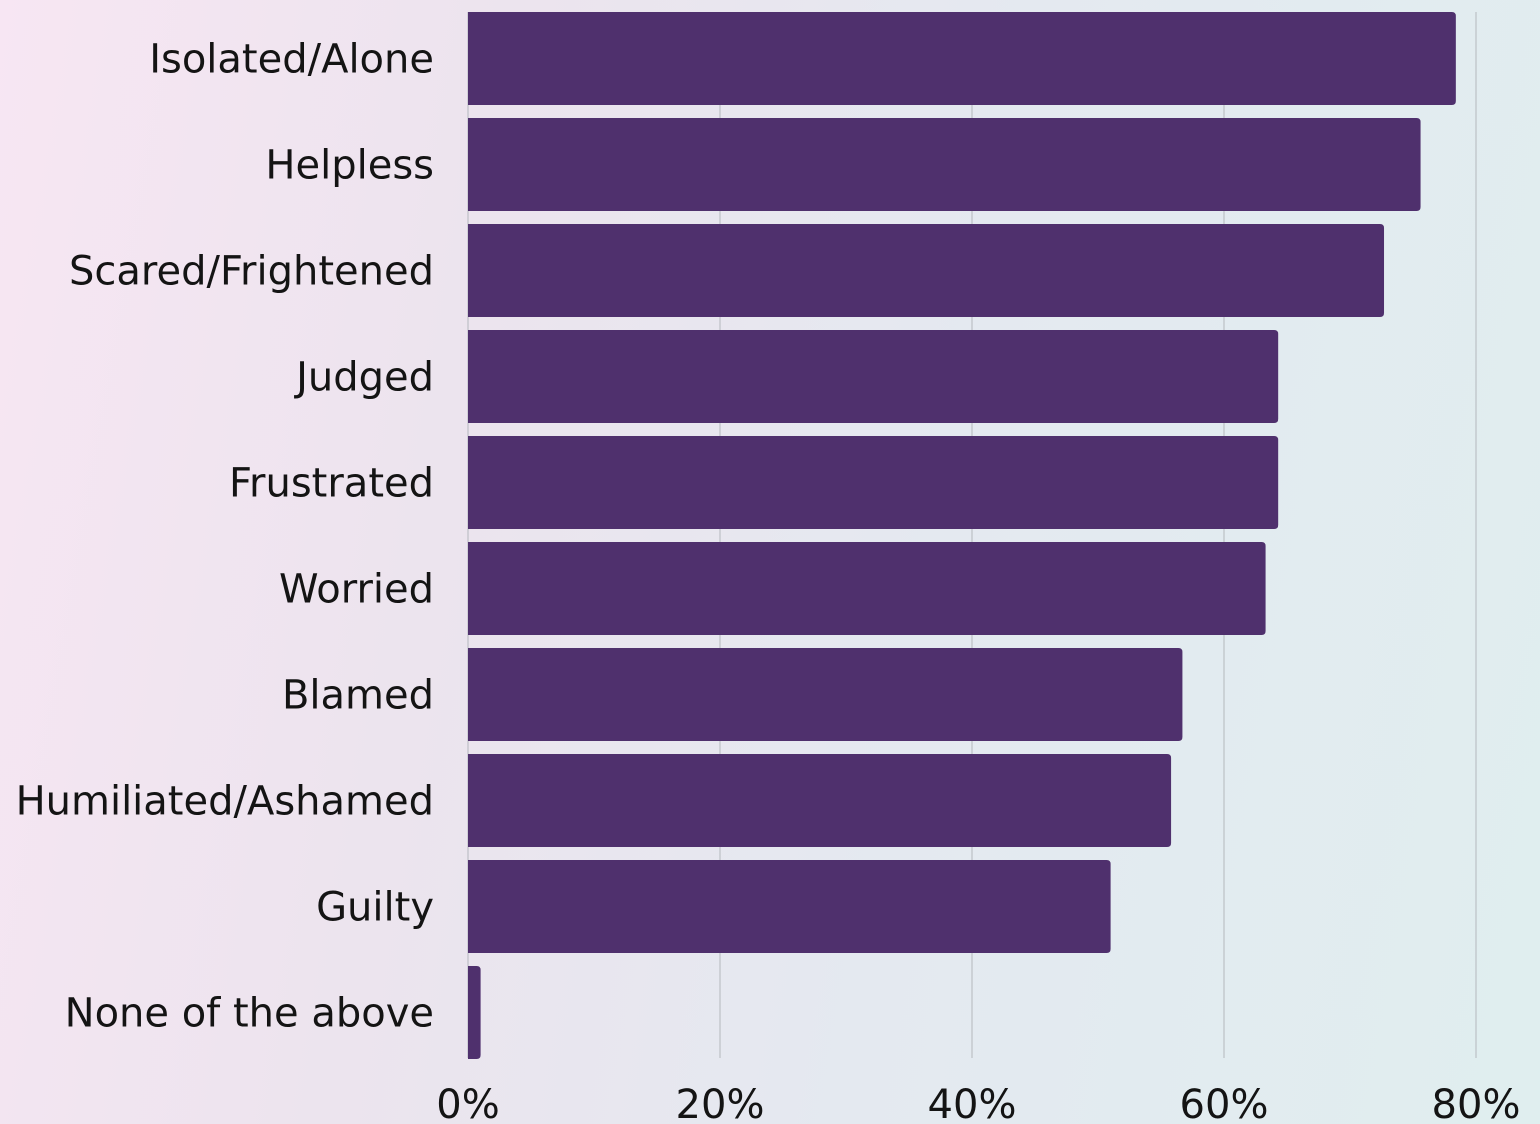 This screenshot has width=1540, height=1124. Describe the element at coordinates (291, 60) in the screenshot. I see `category-label: Isolated/Alone` at that location.